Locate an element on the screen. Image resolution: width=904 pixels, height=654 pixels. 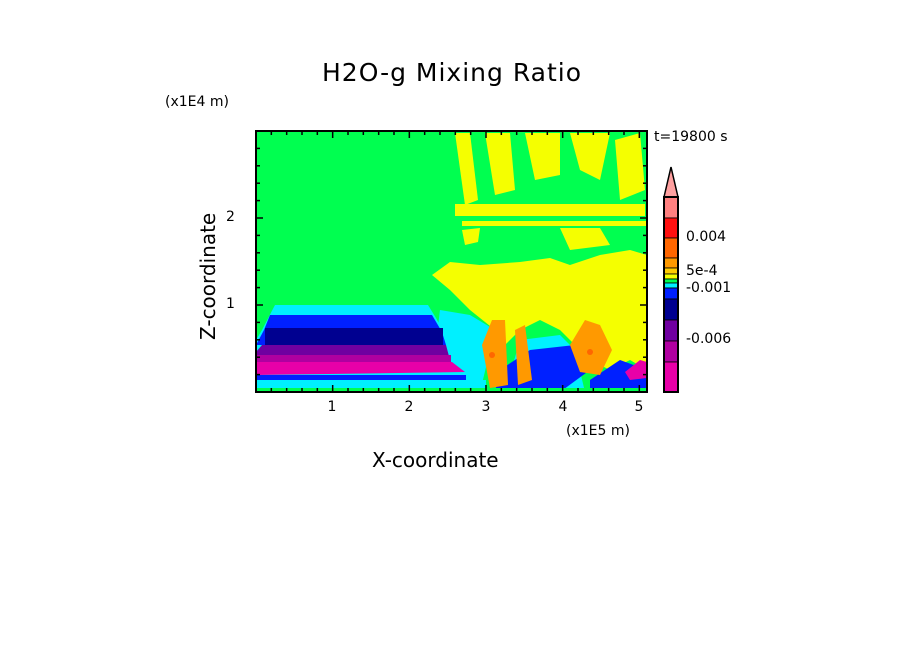
colorbar-label: -0.001 is located at coordinates (709, 288).